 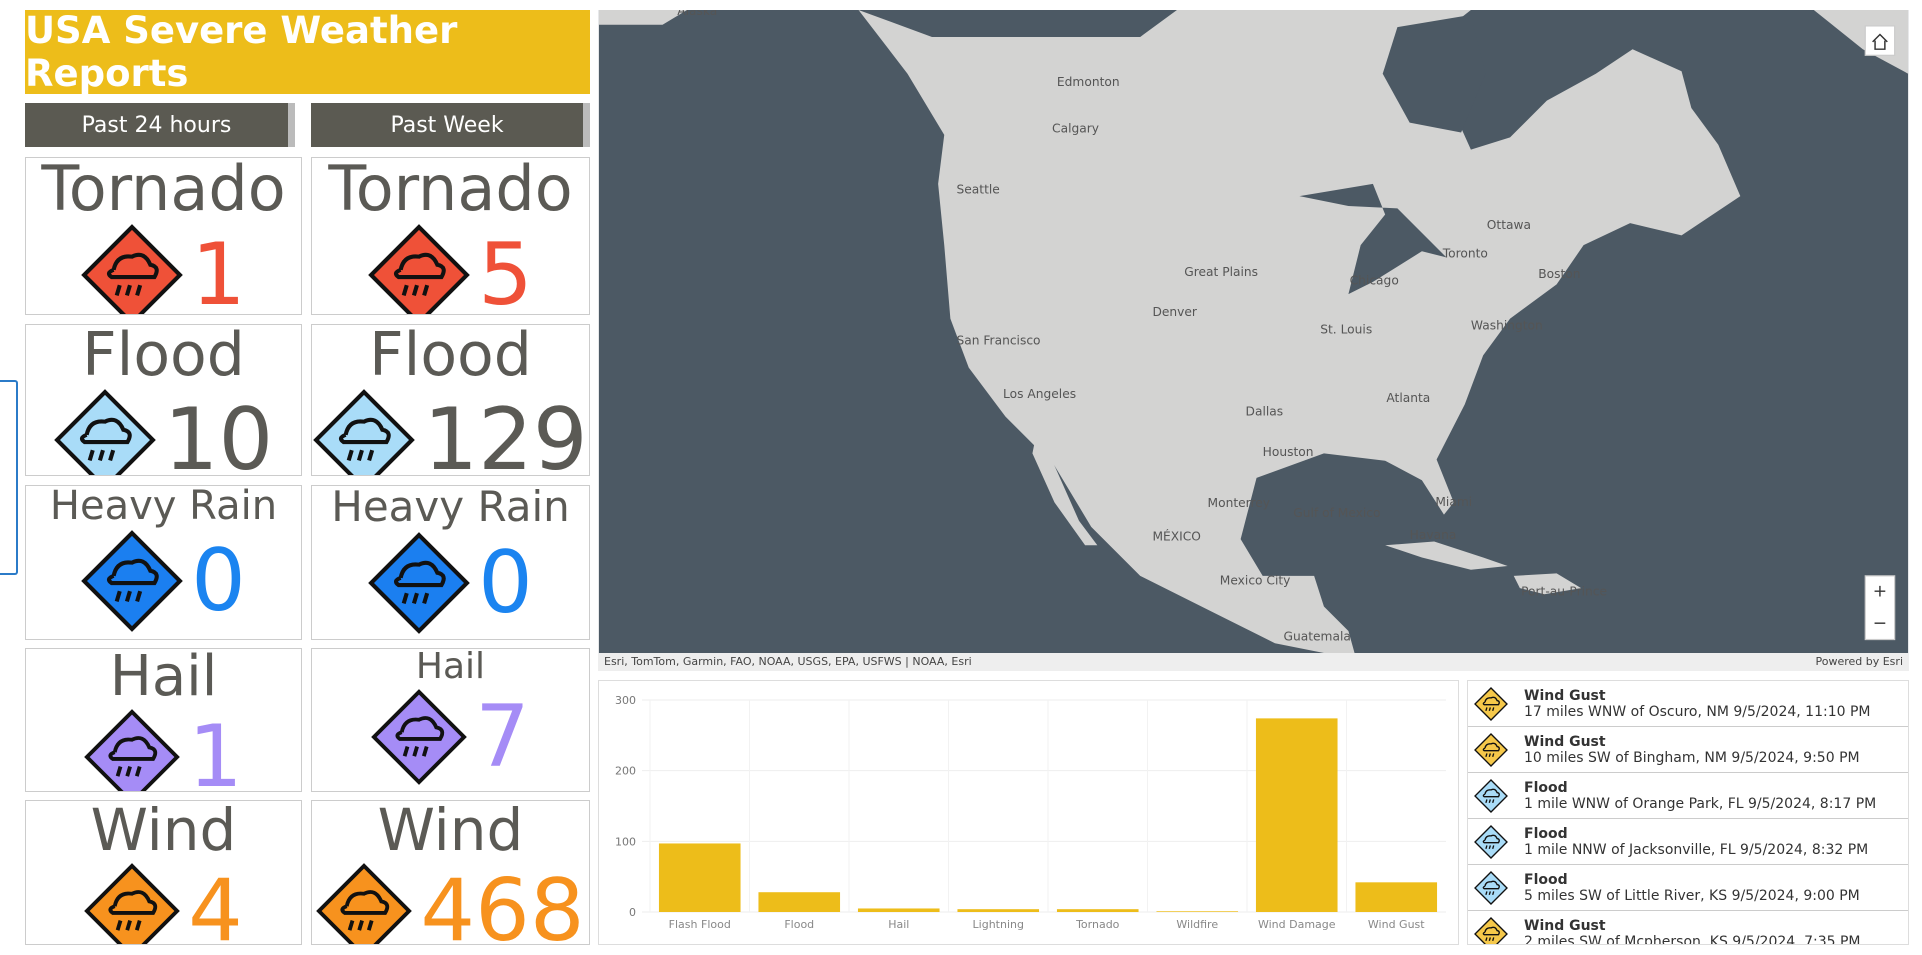 I want to click on powered-by: Powered by Esri, so click(x=1859, y=661).